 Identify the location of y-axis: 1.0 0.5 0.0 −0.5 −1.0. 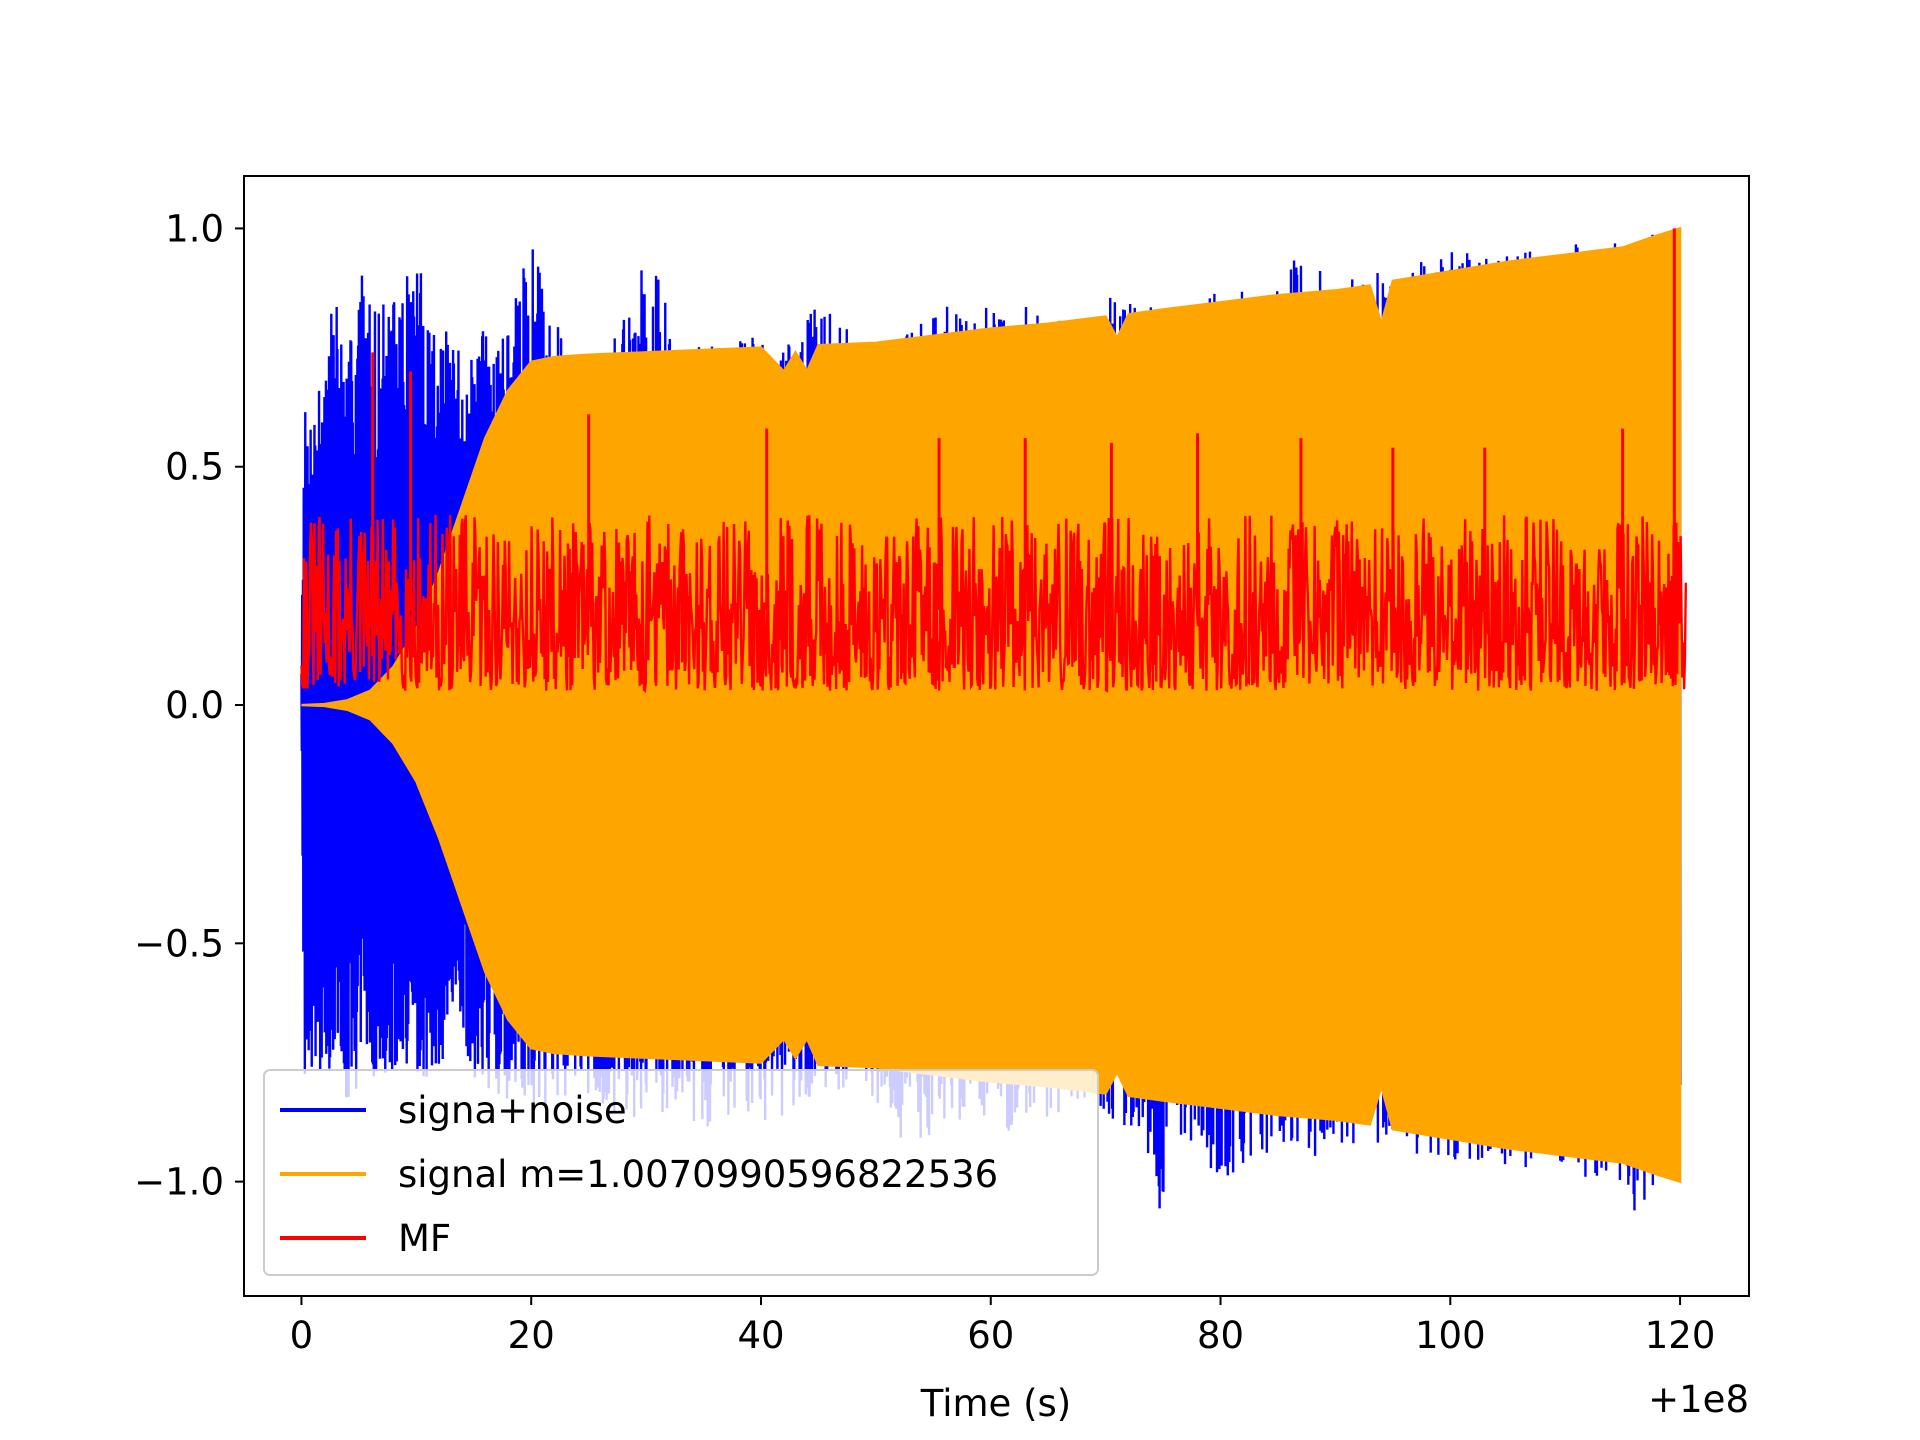
(189, 705).